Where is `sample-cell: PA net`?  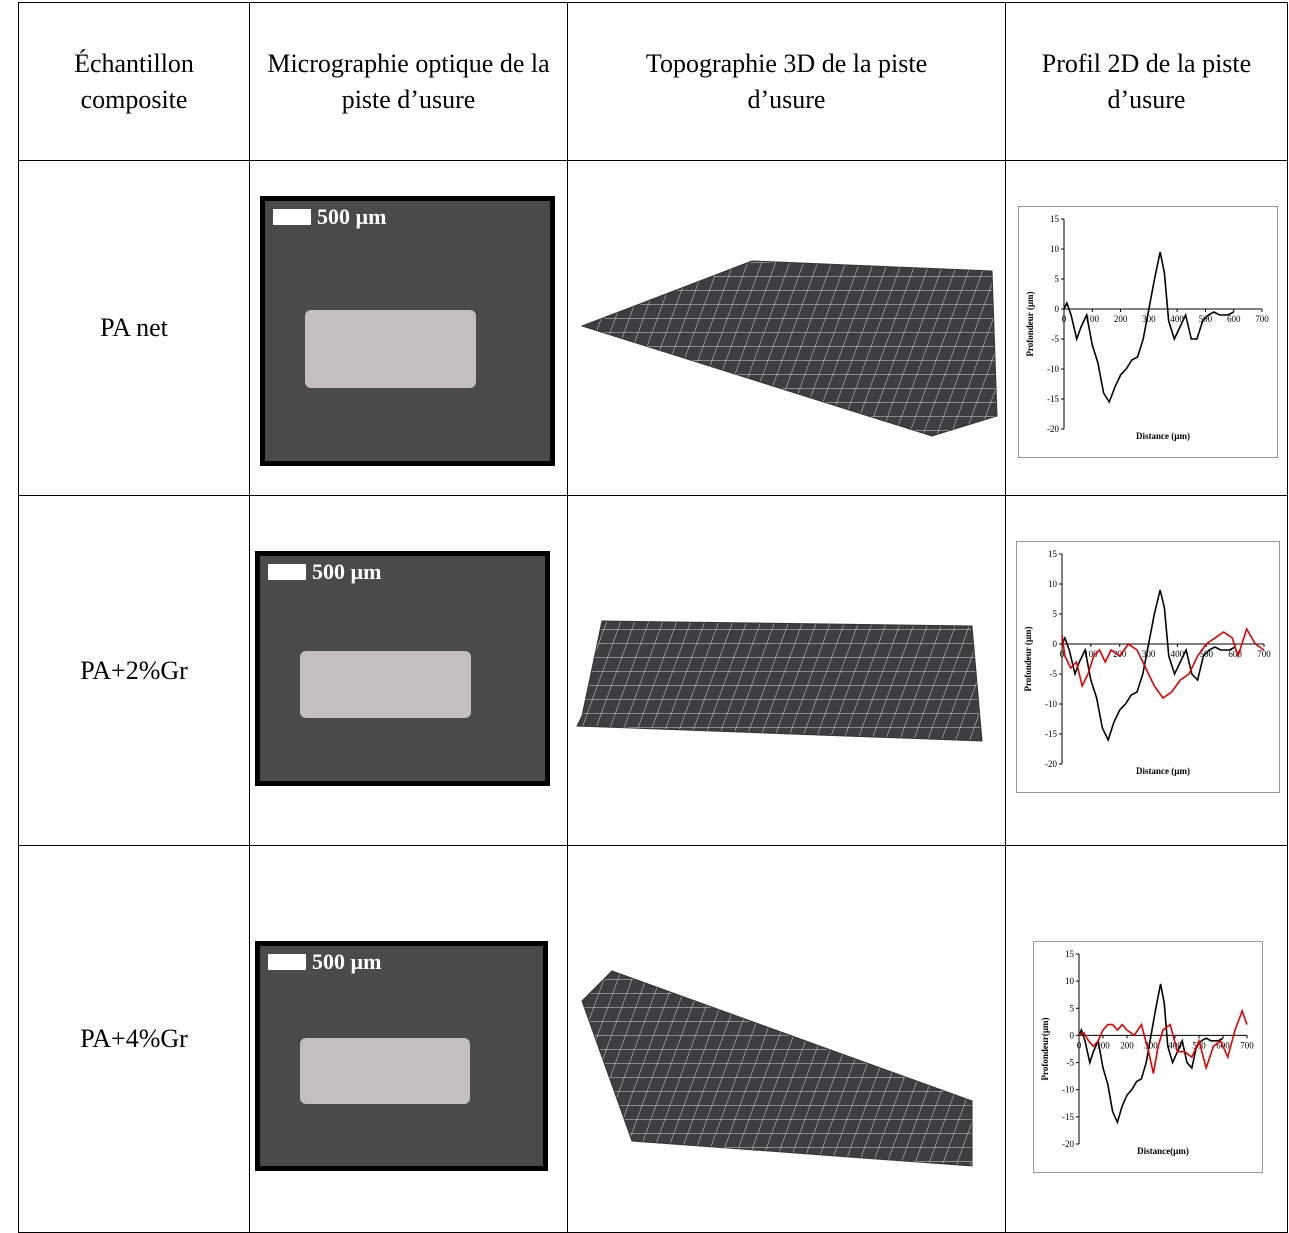 sample-cell: PA net is located at coordinates (134, 328).